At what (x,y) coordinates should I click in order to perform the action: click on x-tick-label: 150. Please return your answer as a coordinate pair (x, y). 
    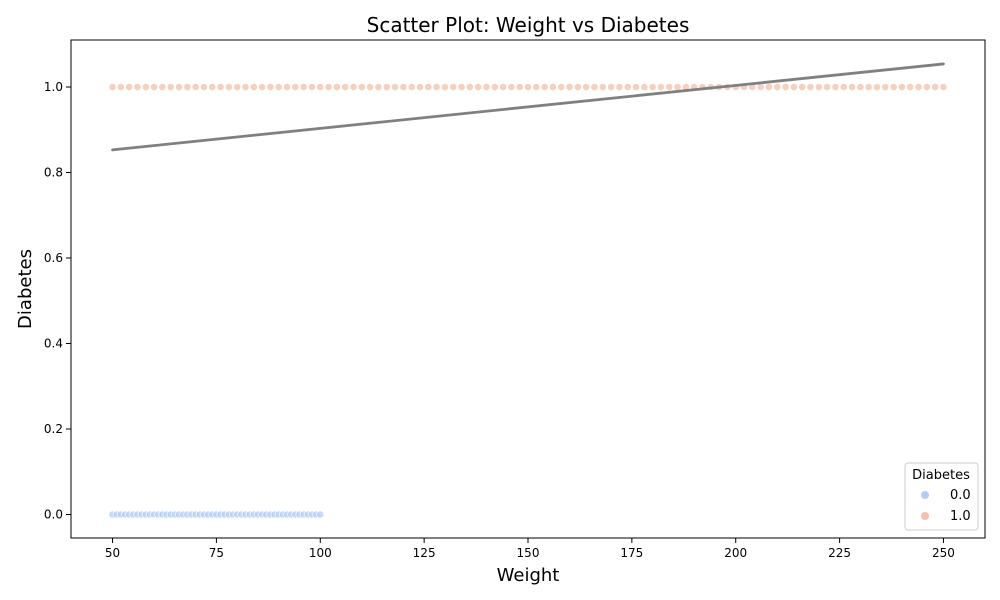
    Looking at the image, I should click on (528, 553).